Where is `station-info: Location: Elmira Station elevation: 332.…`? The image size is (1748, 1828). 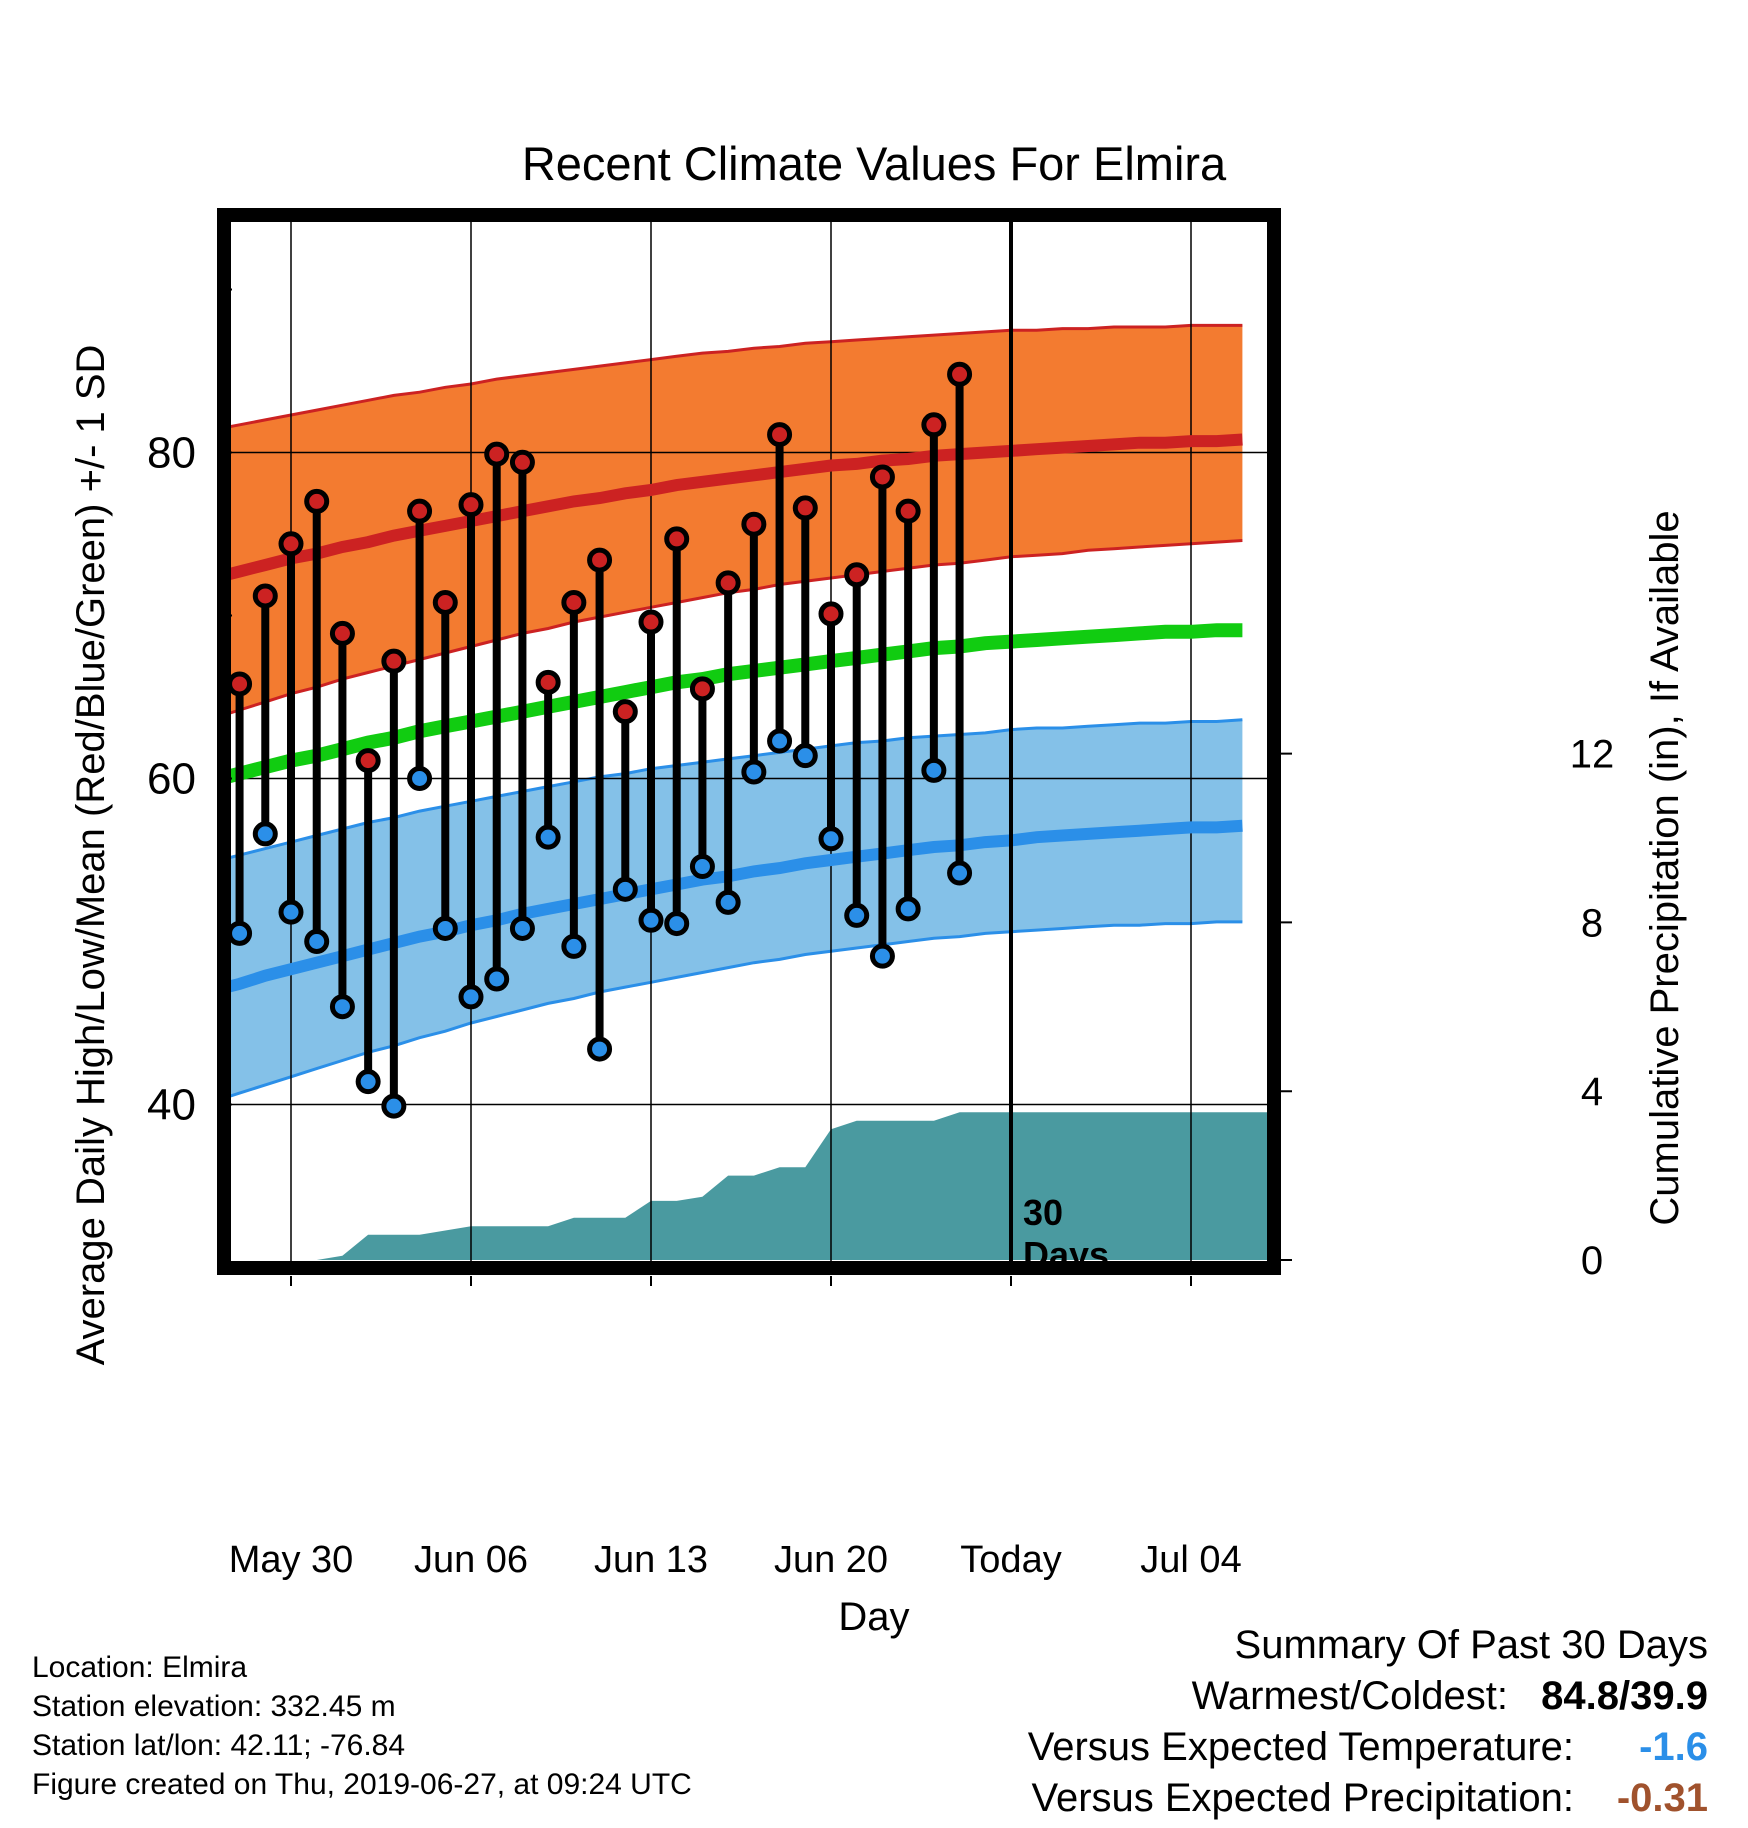
station-info: Location: Elmira Station elevation: 332.… is located at coordinates (362, 1726).